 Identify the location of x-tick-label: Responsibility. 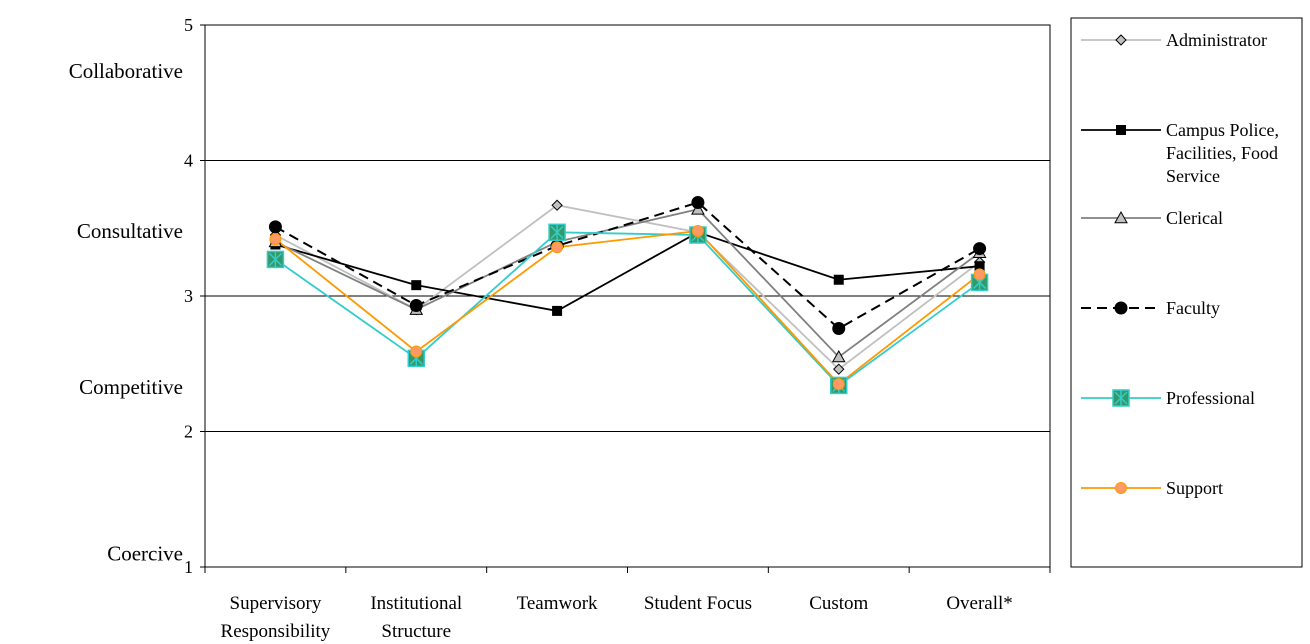
(276, 631).